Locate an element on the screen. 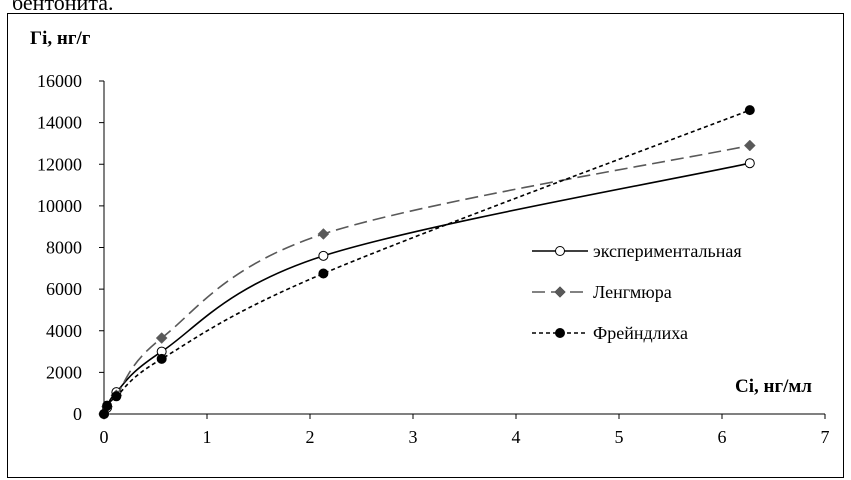  legend-label: экспериментальная is located at coordinates (667, 251).